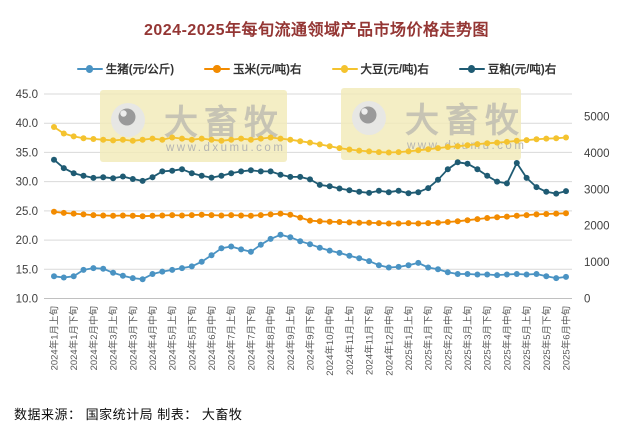  What do you see at coordinates (597, 190) in the screenshot?
I see `right-axis-tick-label: 3000` at bounding box center [597, 190].